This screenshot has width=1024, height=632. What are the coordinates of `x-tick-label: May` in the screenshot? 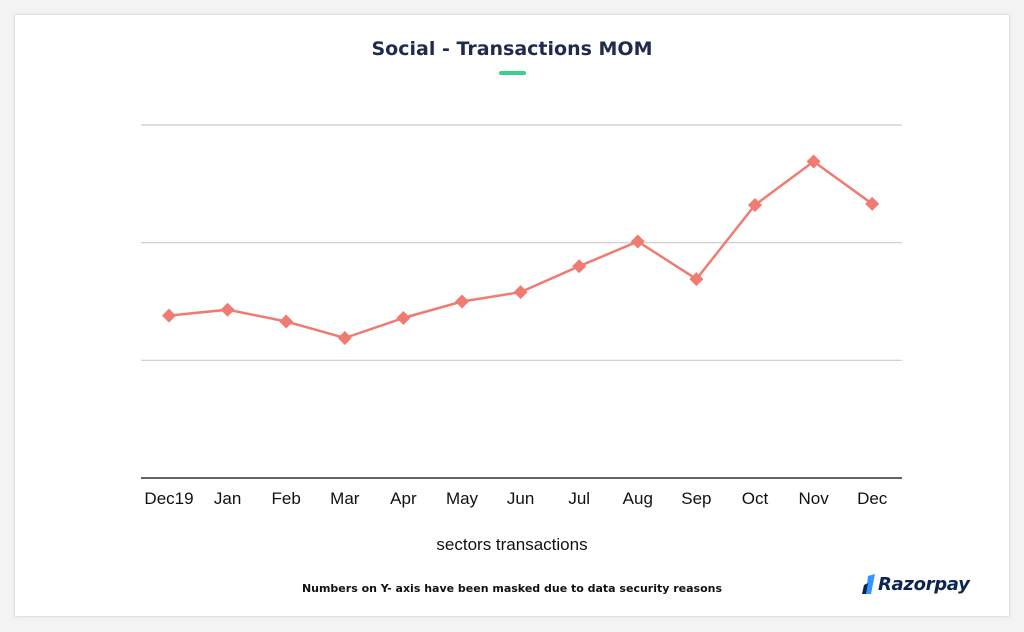 It's located at (462, 498).